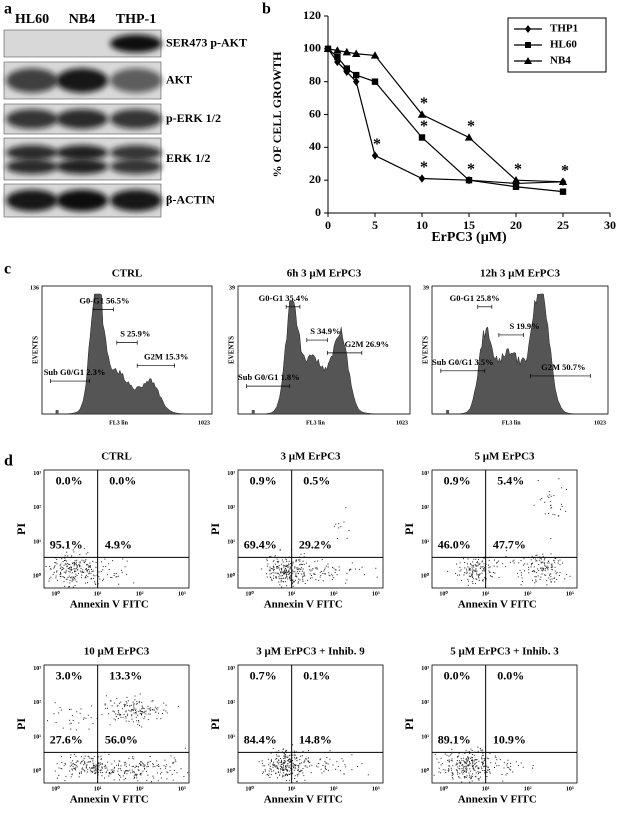  I want to click on histogram, so click(324, 357).